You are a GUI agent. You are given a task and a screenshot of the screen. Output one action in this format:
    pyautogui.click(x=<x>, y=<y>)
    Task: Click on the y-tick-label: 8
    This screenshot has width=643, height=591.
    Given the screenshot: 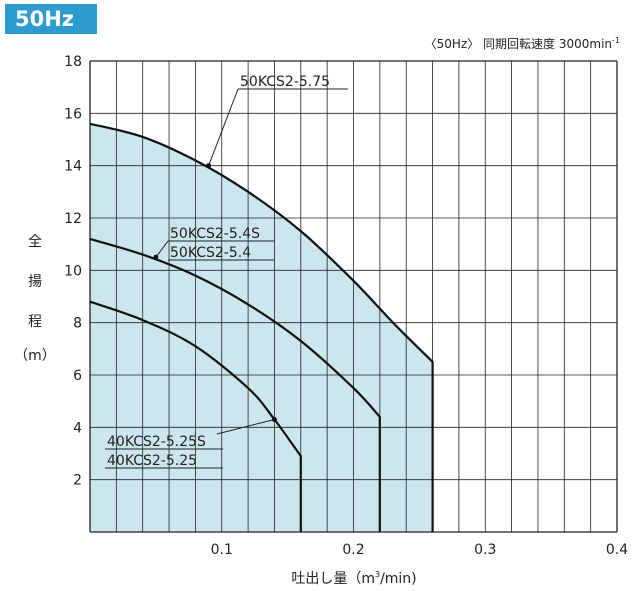 What is the action you would take?
    pyautogui.click(x=77, y=324)
    